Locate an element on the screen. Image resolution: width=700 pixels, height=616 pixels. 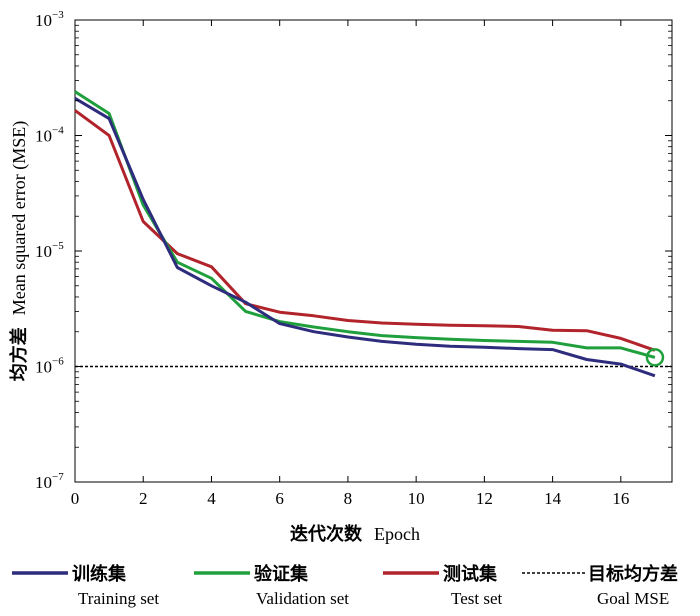
legend-label-validation-en: Validation set is located at coordinates (302, 598).